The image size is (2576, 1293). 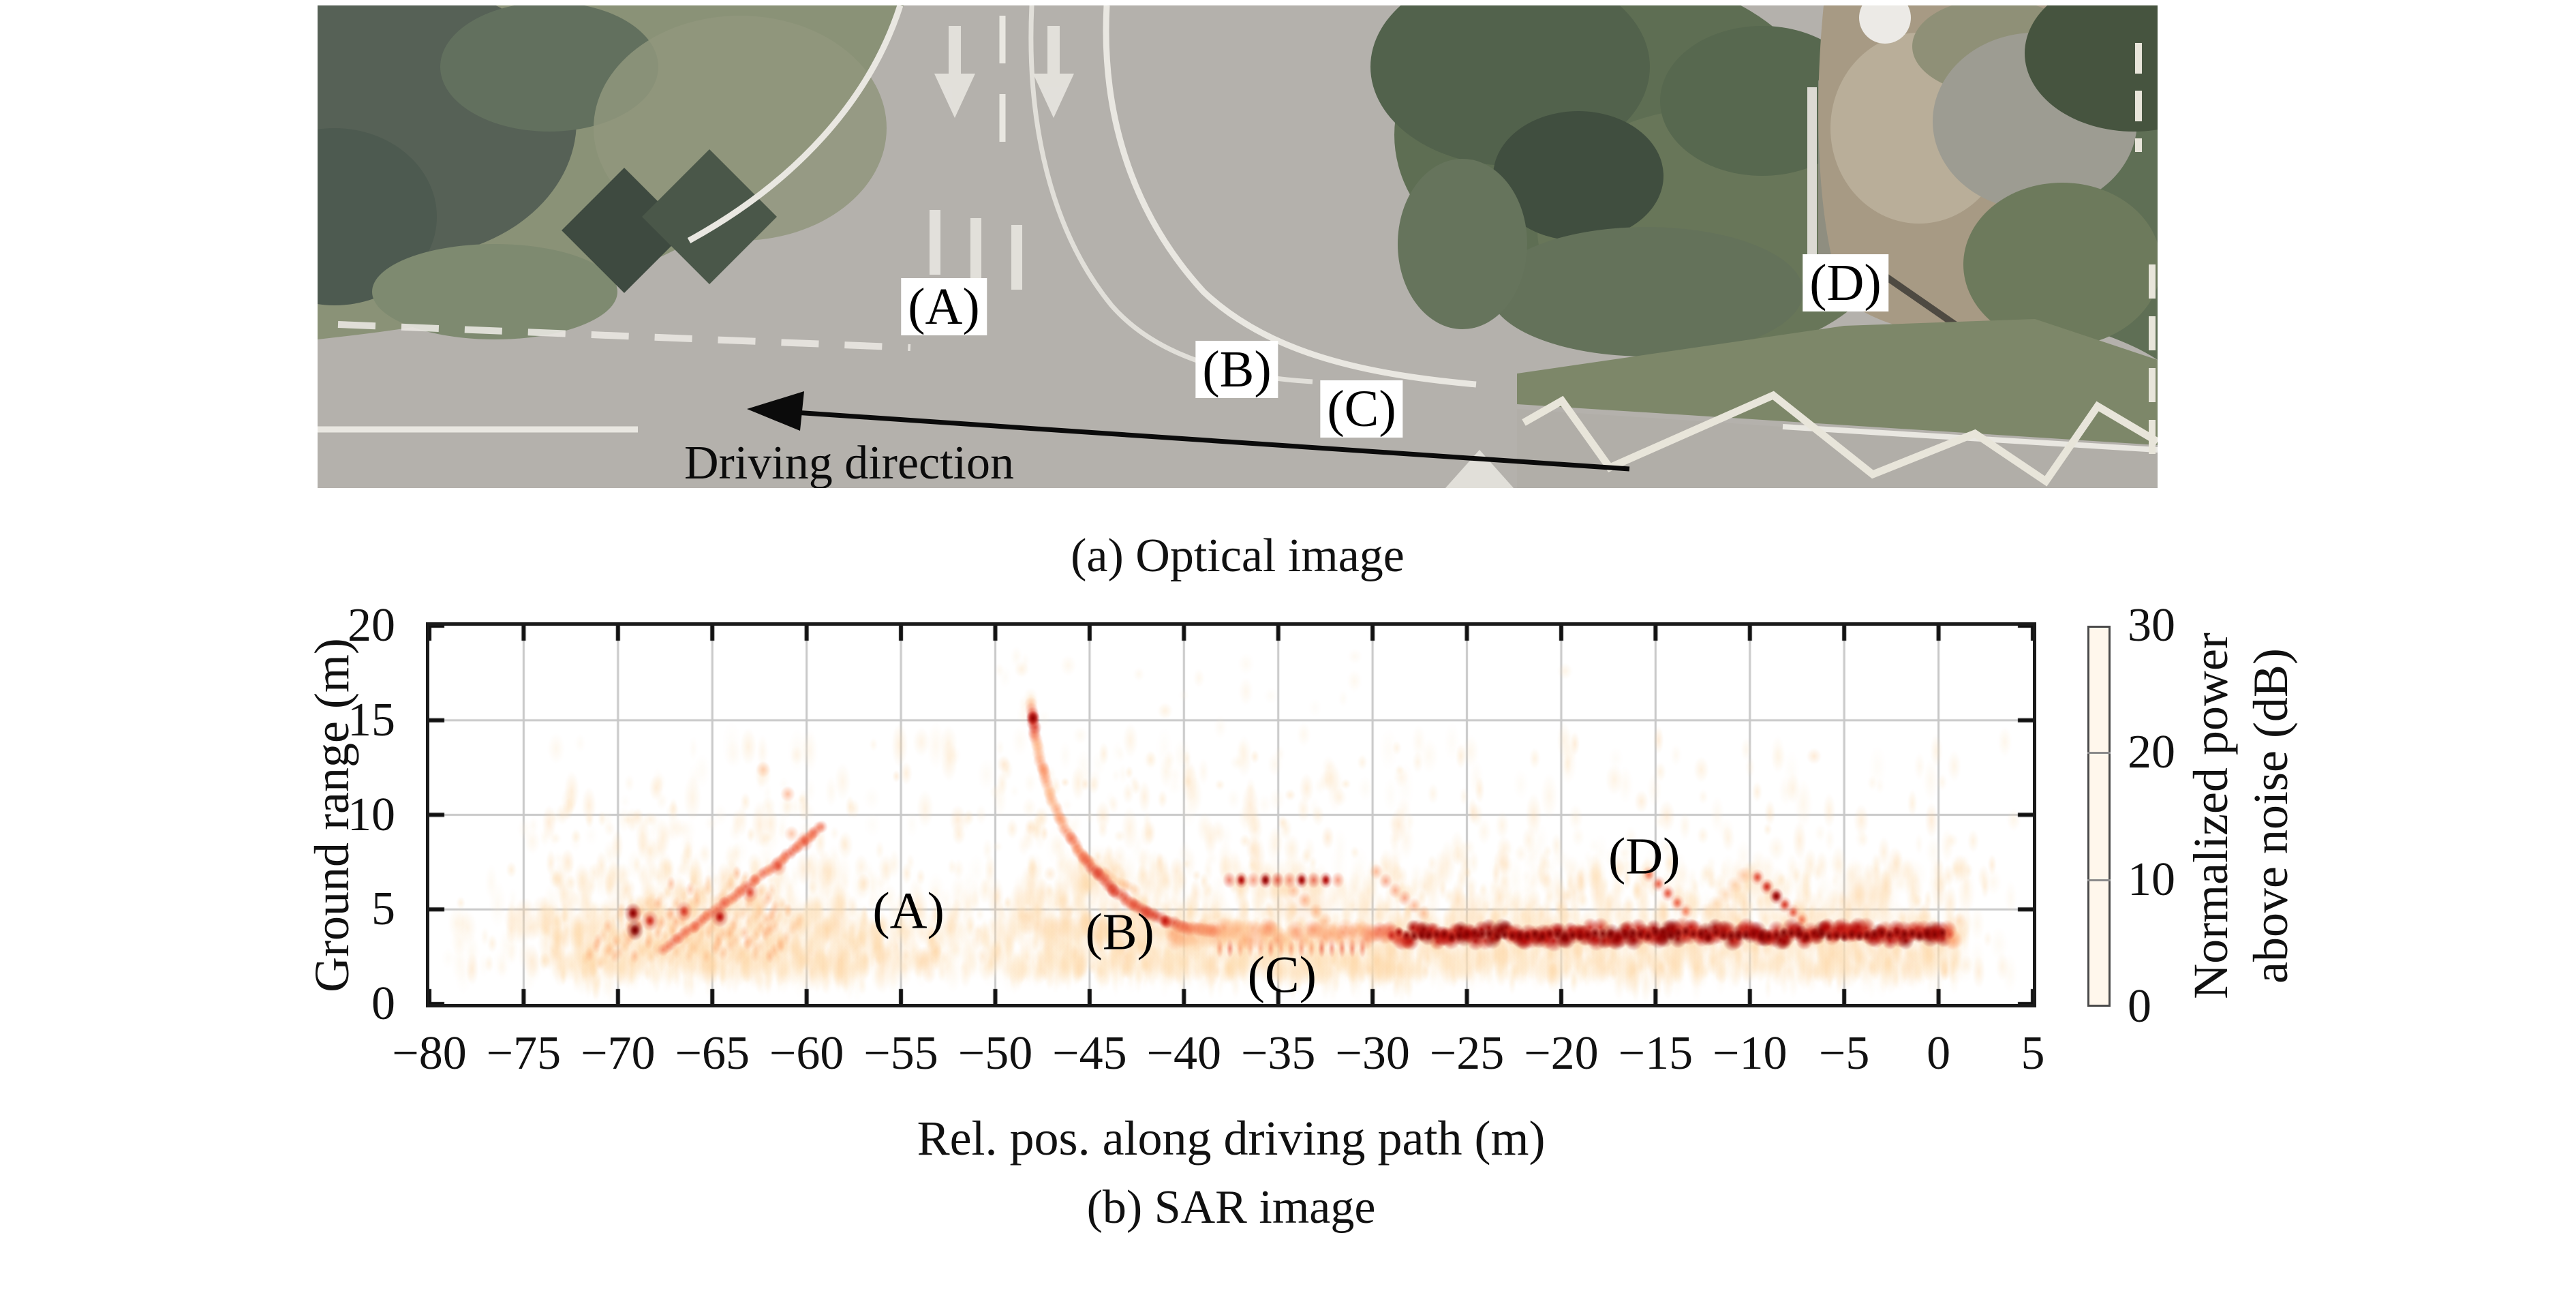 What do you see at coordinates (1236, 369) in the screenshot?
I see `photo-label-B: (B)` at bounding box center [1236, 369].